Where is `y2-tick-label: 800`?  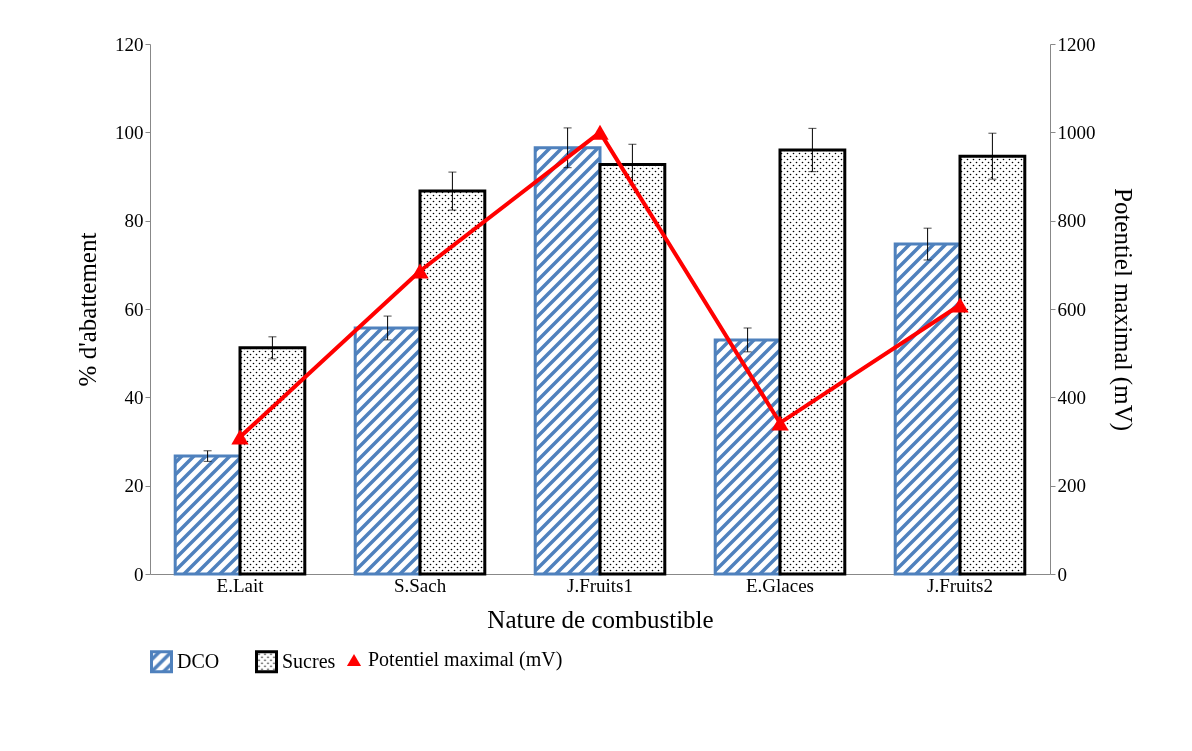 y2-tick-label: 800 is located at coordinates (1071, 221).